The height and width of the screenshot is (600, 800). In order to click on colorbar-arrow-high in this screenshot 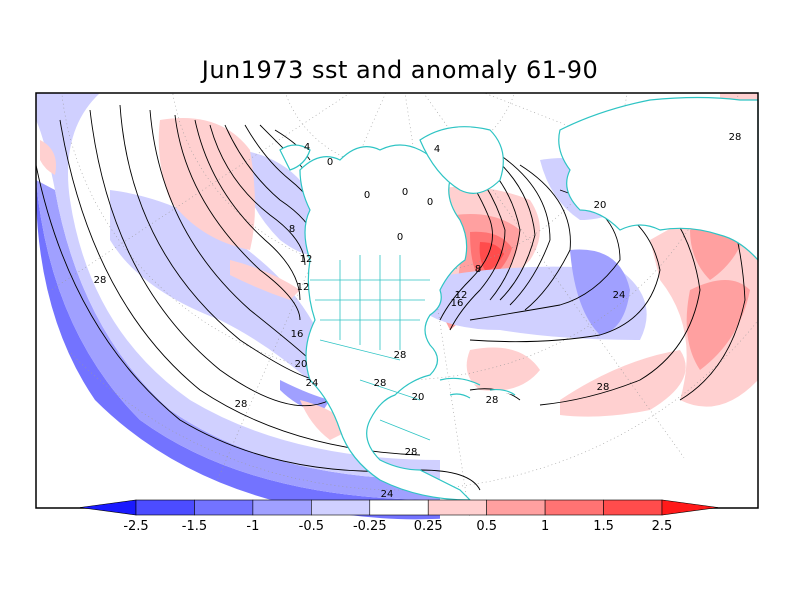, I will do `click(690, 507)`.